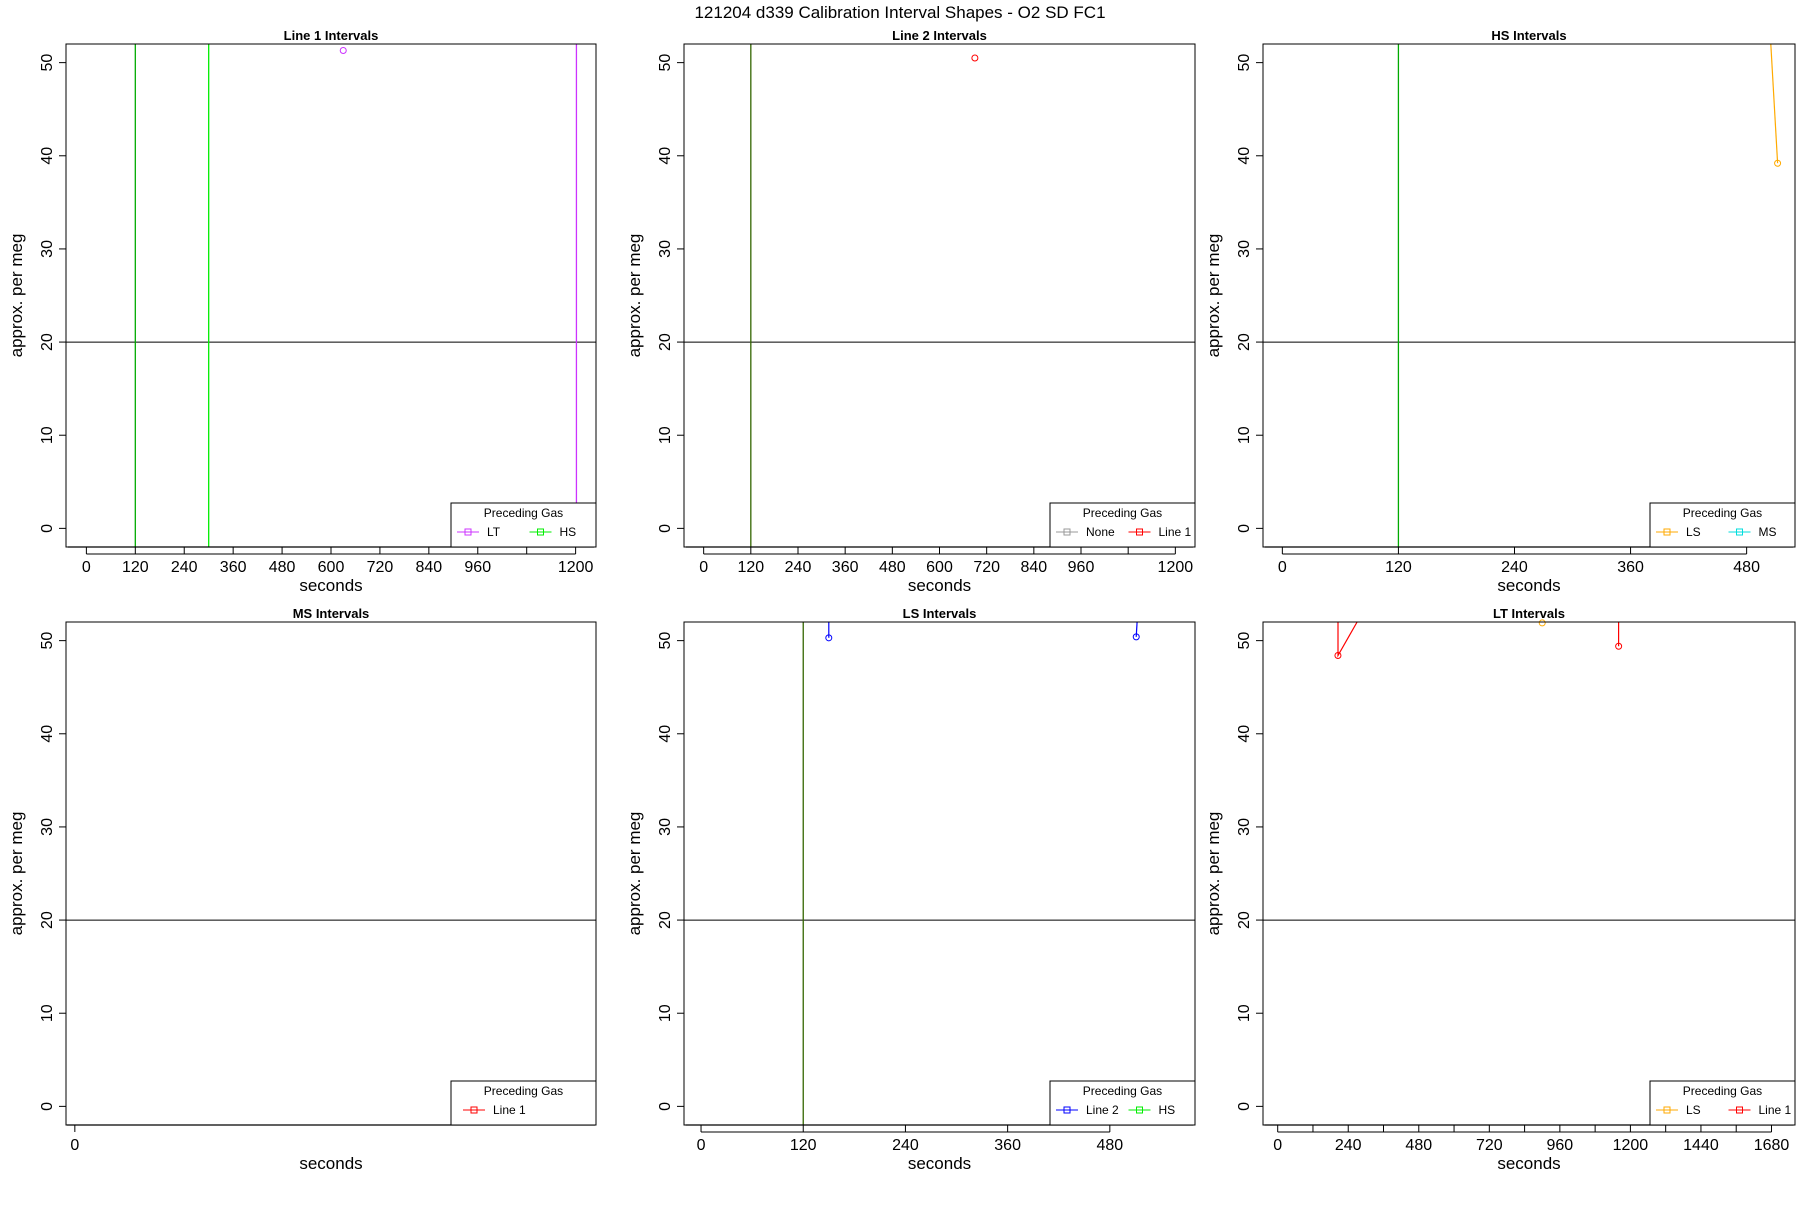 The height and width of the screenshot is (1205, 1800). Describe the element at coordinates (940, 613) in the screenshot. I see `panel-title: LS Intervals` at that location.